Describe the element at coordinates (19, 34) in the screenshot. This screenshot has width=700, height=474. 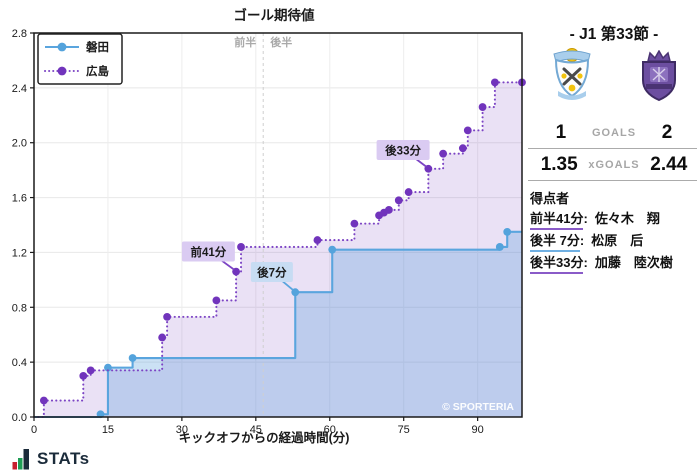
I see `y-tick-label: 2.8` at that location.